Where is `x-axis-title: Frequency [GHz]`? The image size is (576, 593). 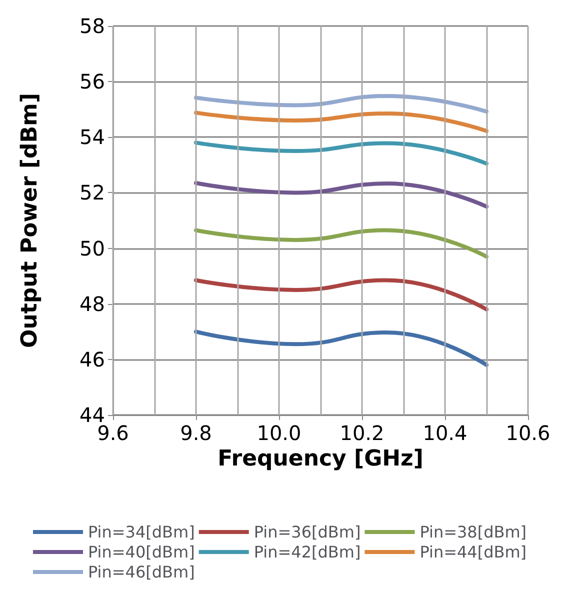 x-axis-title: Frequency [GHz] is located at coordinates (321, 459).